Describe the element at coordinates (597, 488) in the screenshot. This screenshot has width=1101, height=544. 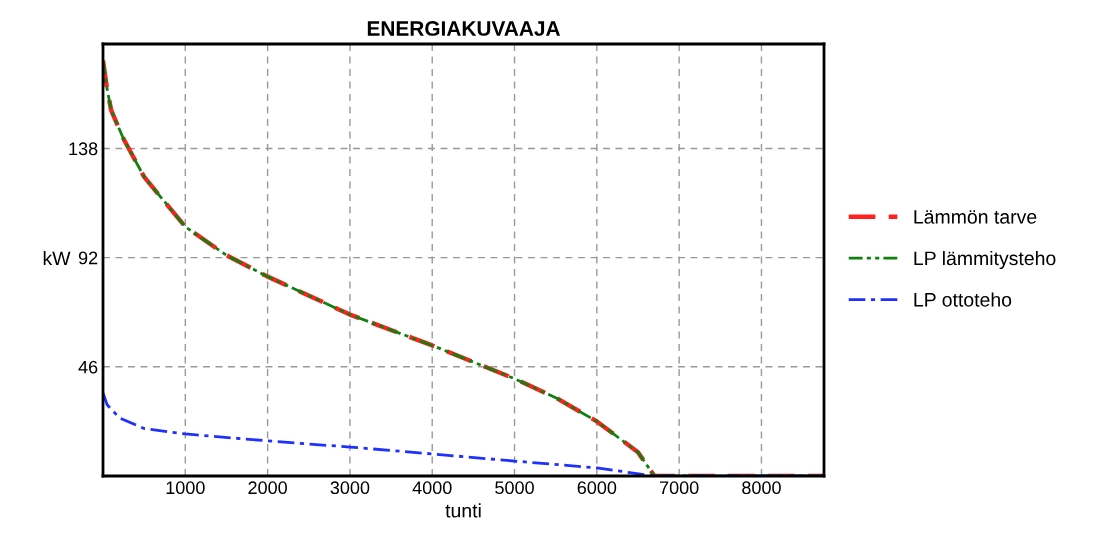
I see `x-tick-label: 6000` at that location.